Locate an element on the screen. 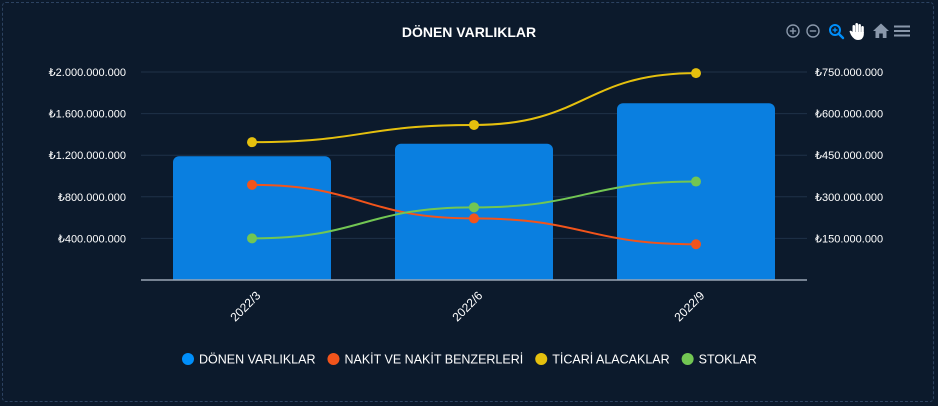 The image size is (938, 406). zoom-in-icon is located at coordinates (793, 31).